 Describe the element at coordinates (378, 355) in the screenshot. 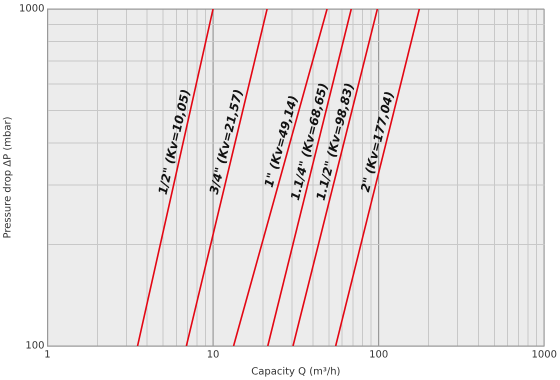

I see `x-tick-label: 100` at that location.